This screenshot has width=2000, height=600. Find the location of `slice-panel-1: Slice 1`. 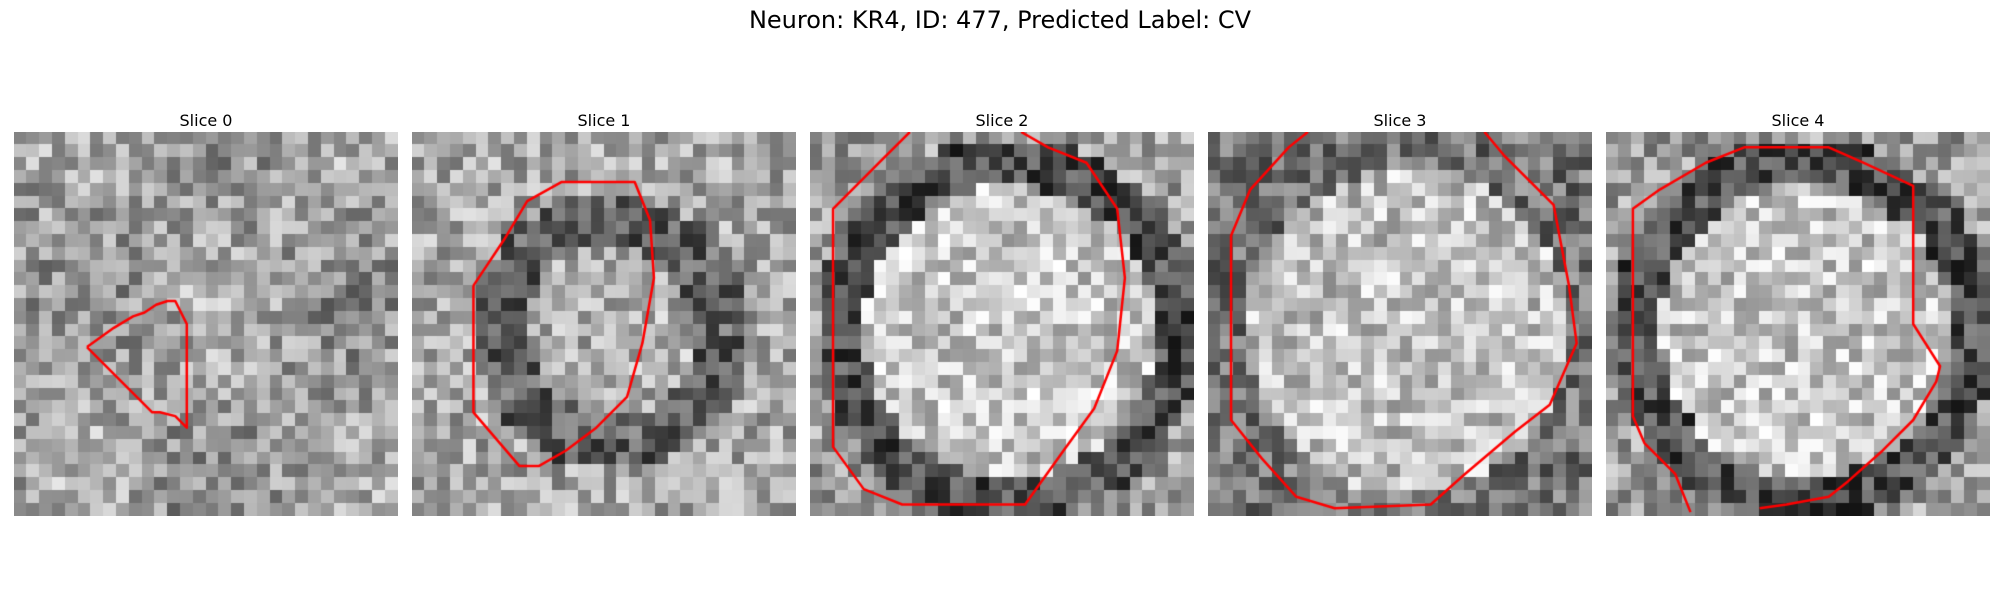

slice-panel-1: Slice 1 is located at coordinates (604, 313).